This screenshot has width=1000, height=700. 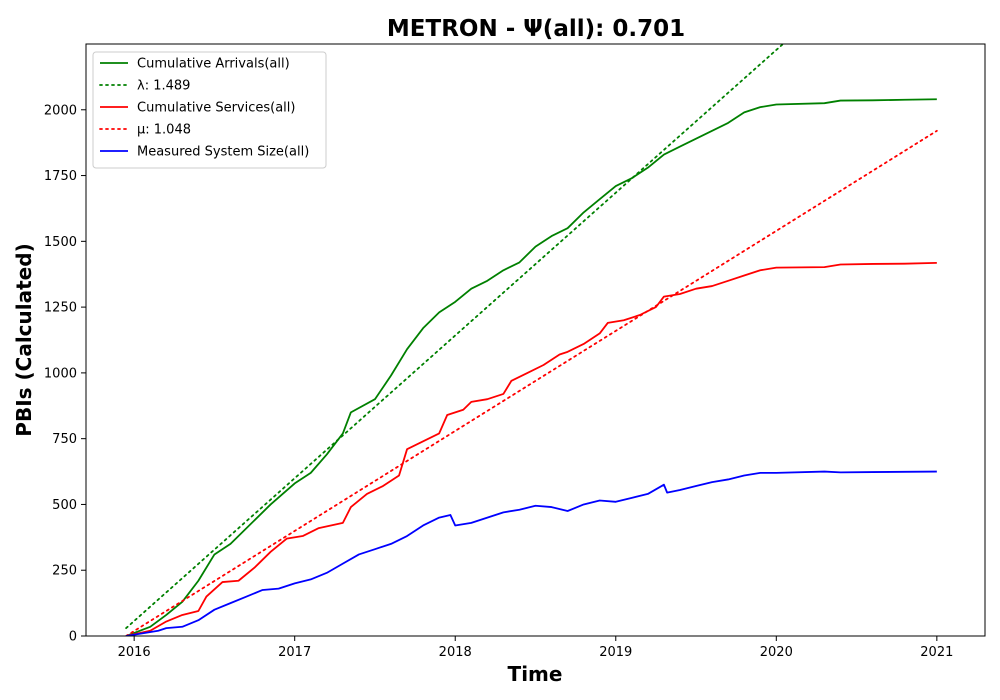 I want to click on legend-label: Measured System Size(all), so click(x=223, y=152).